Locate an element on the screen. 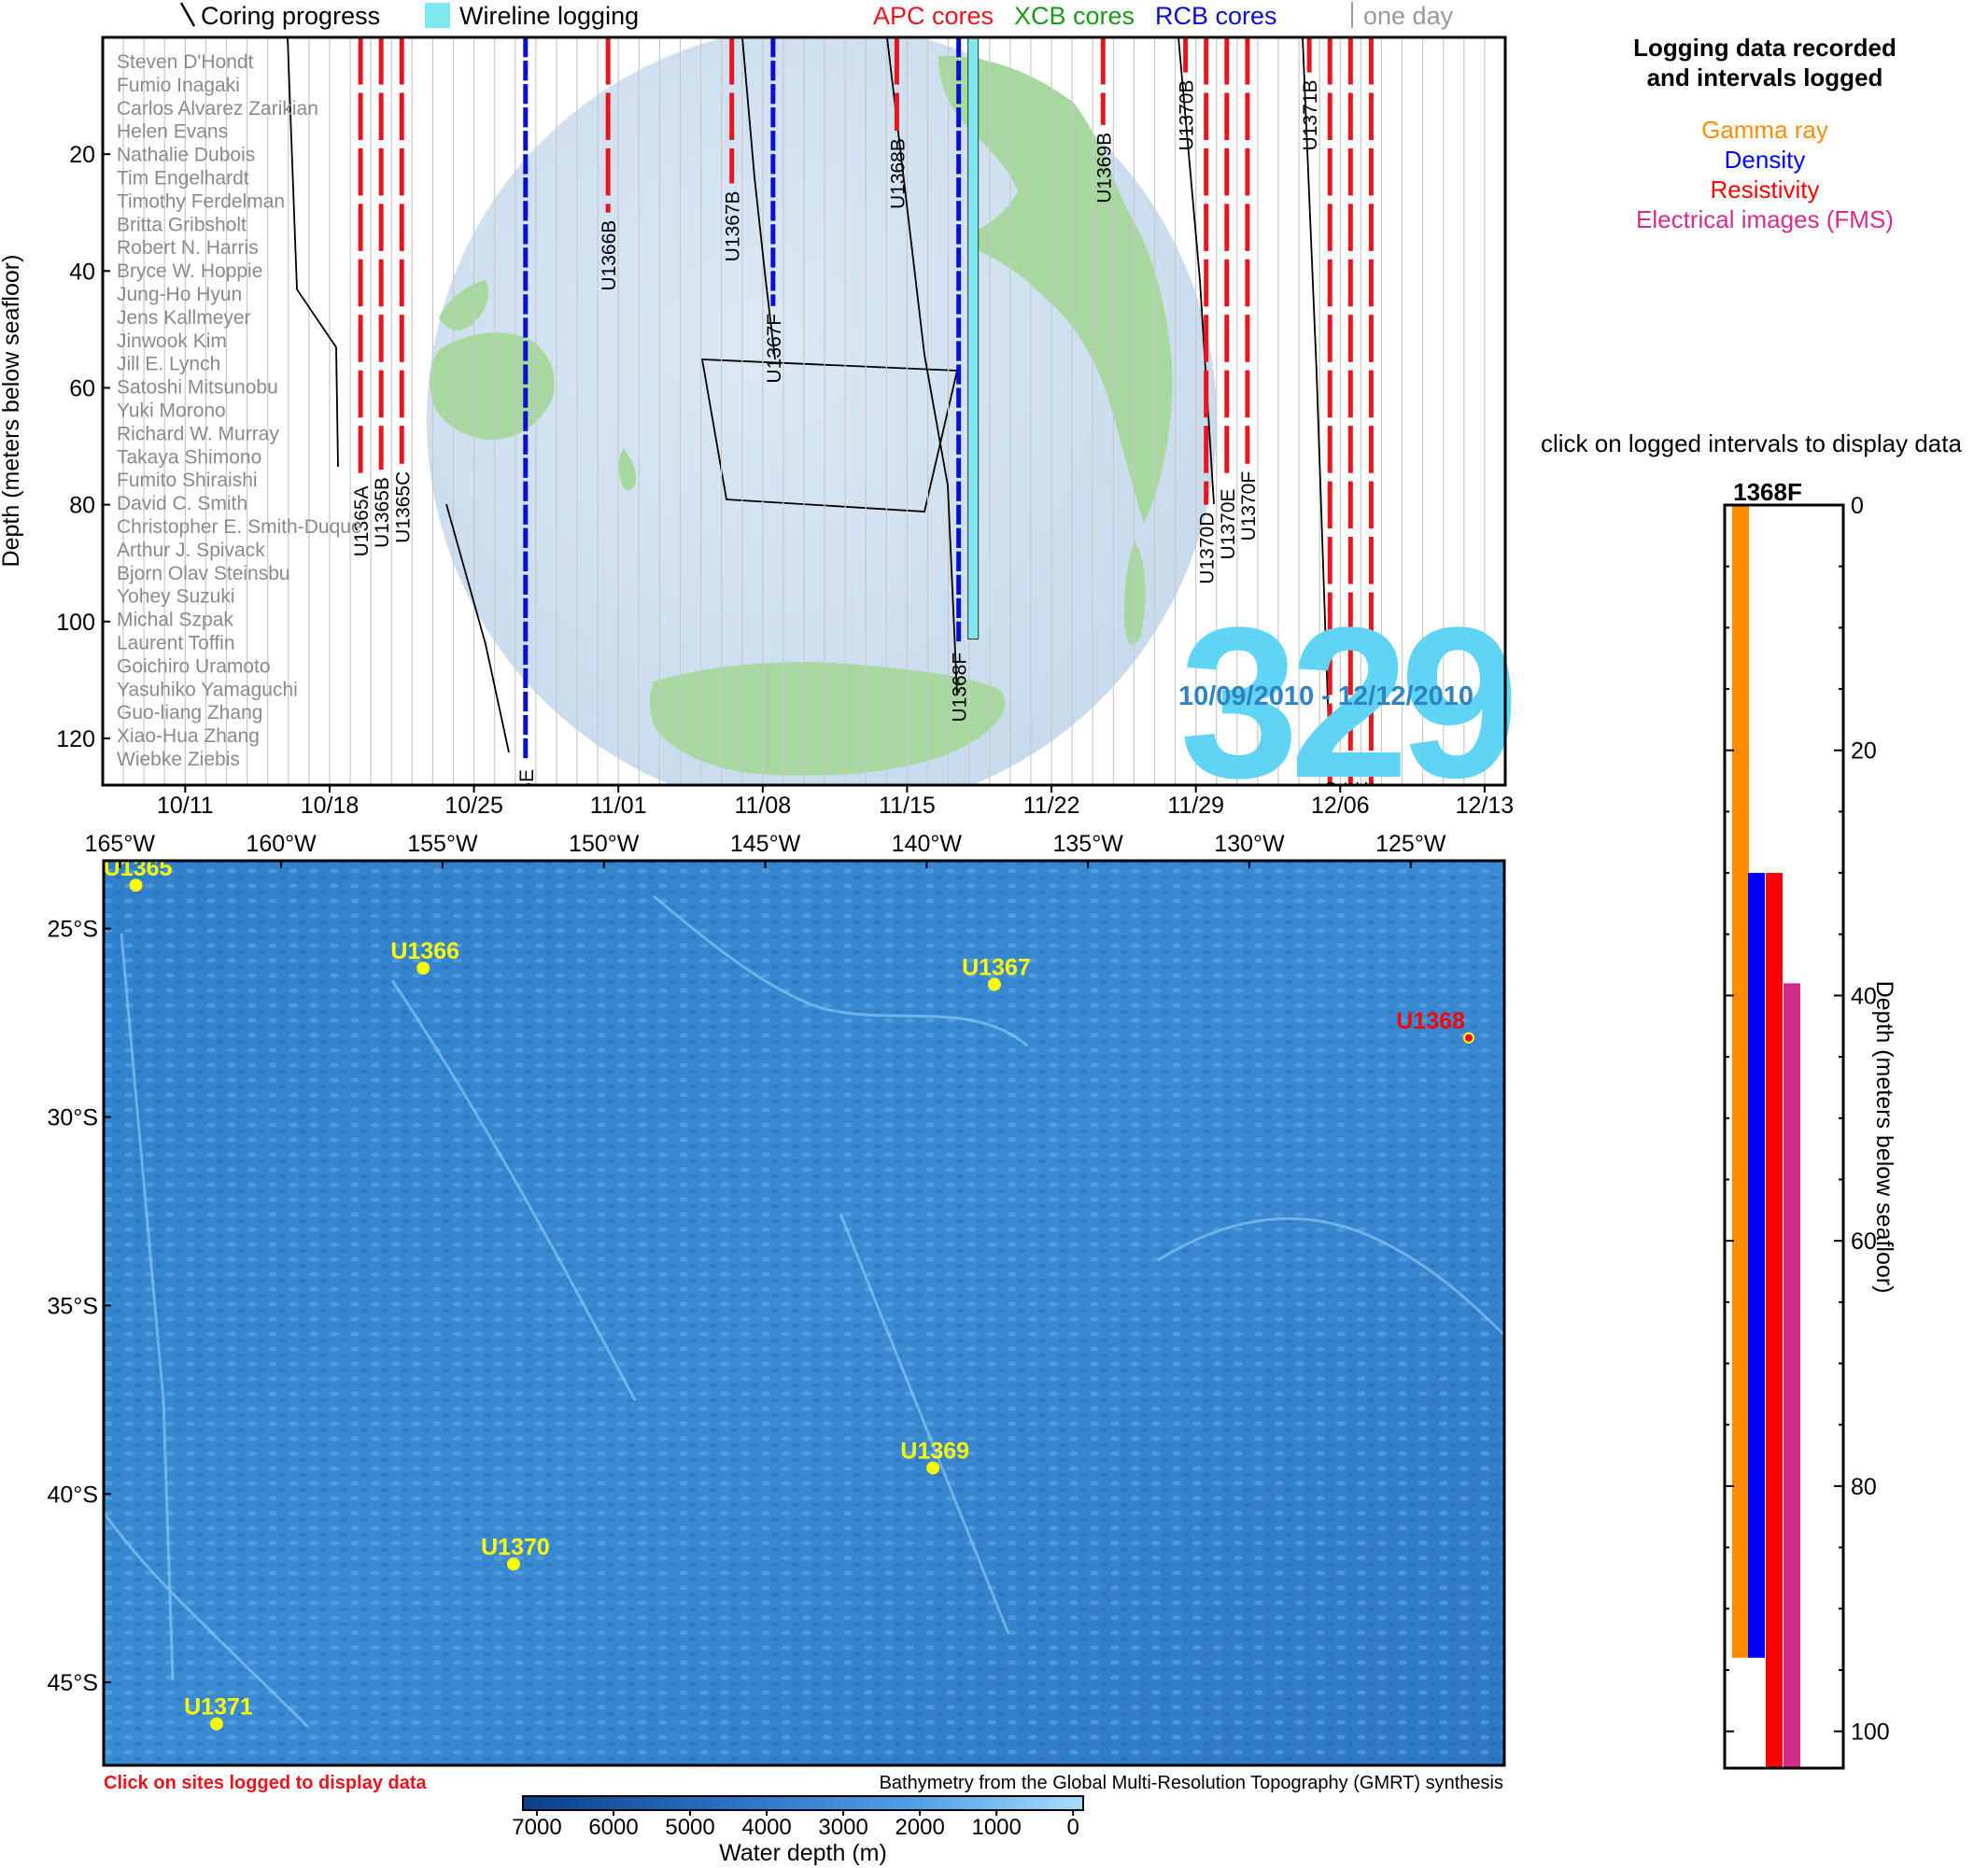 The height and width of the screenshot is (1868, 1988). site-u1368: U1368 is located at coordinates (1435, 1026).